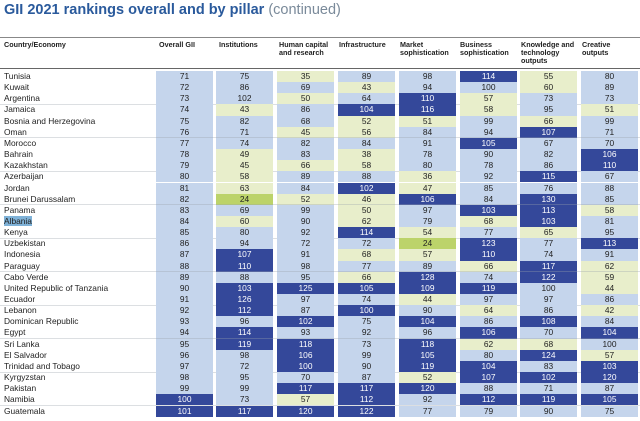 This screenshot has height=421, width=640. I want to click on rank-market-soph: 89, so click(427, 266).